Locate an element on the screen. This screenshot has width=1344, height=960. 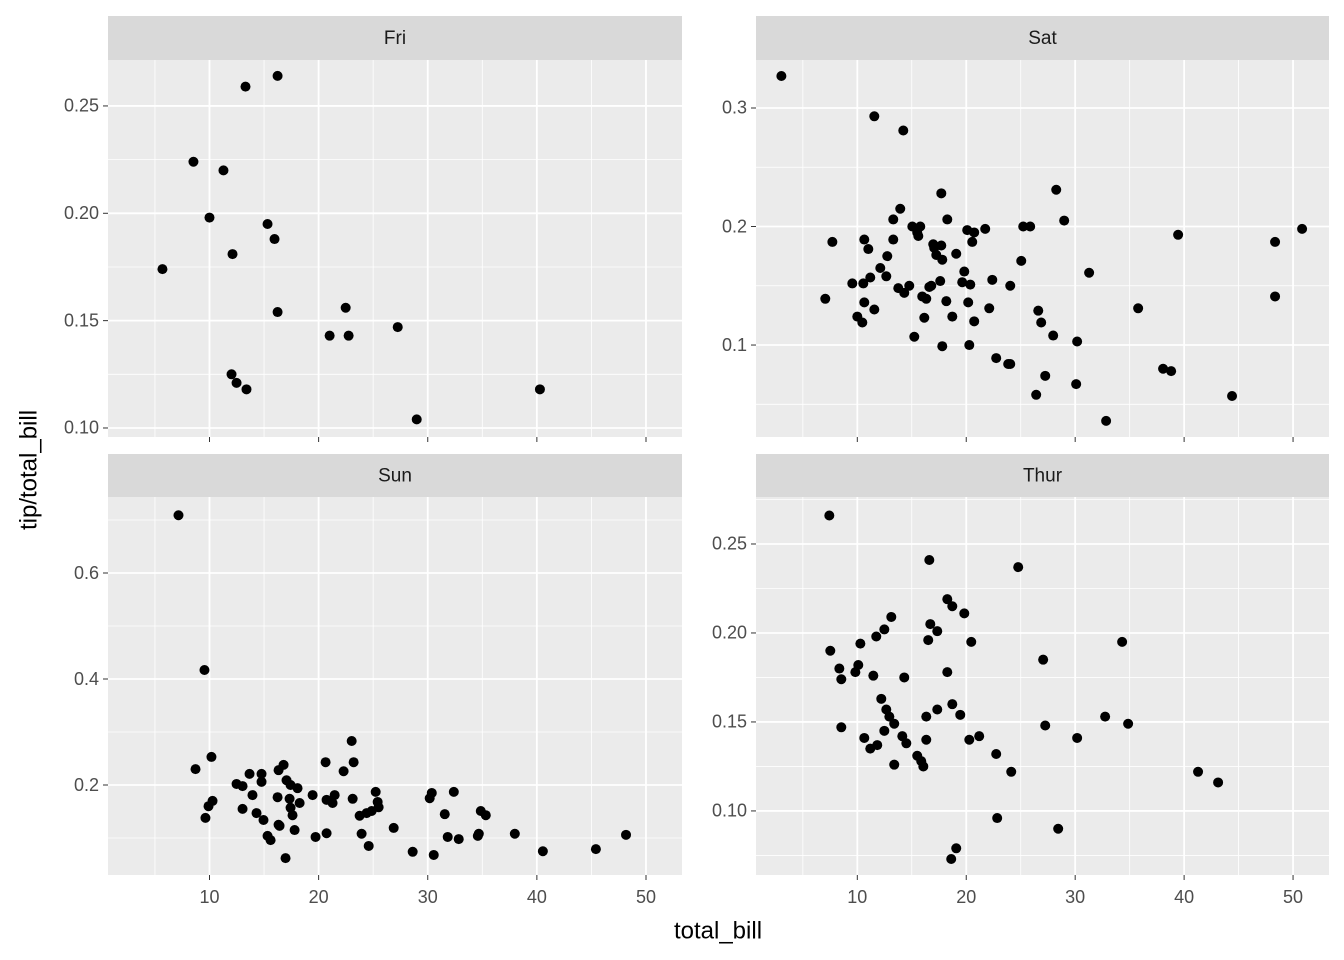
y-tick-label: 0.4 is located at coordinates (86, 679).